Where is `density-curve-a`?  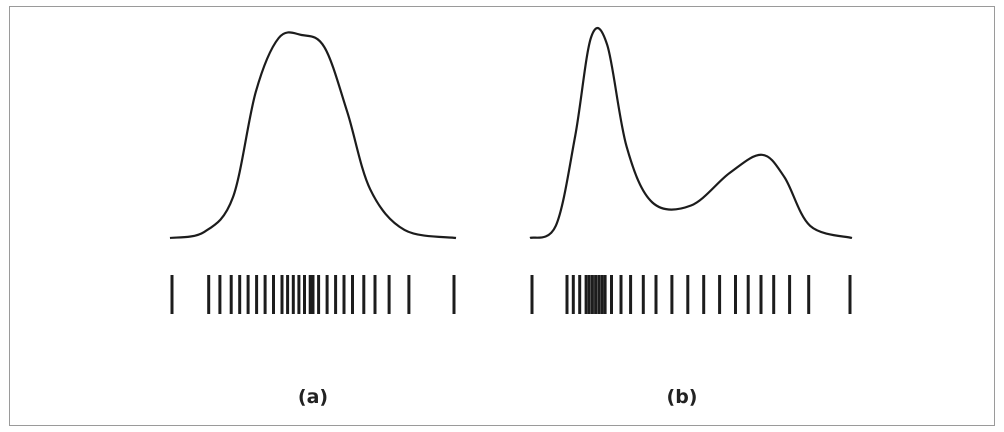
density-curve-a is located at coordinates (313, 135).